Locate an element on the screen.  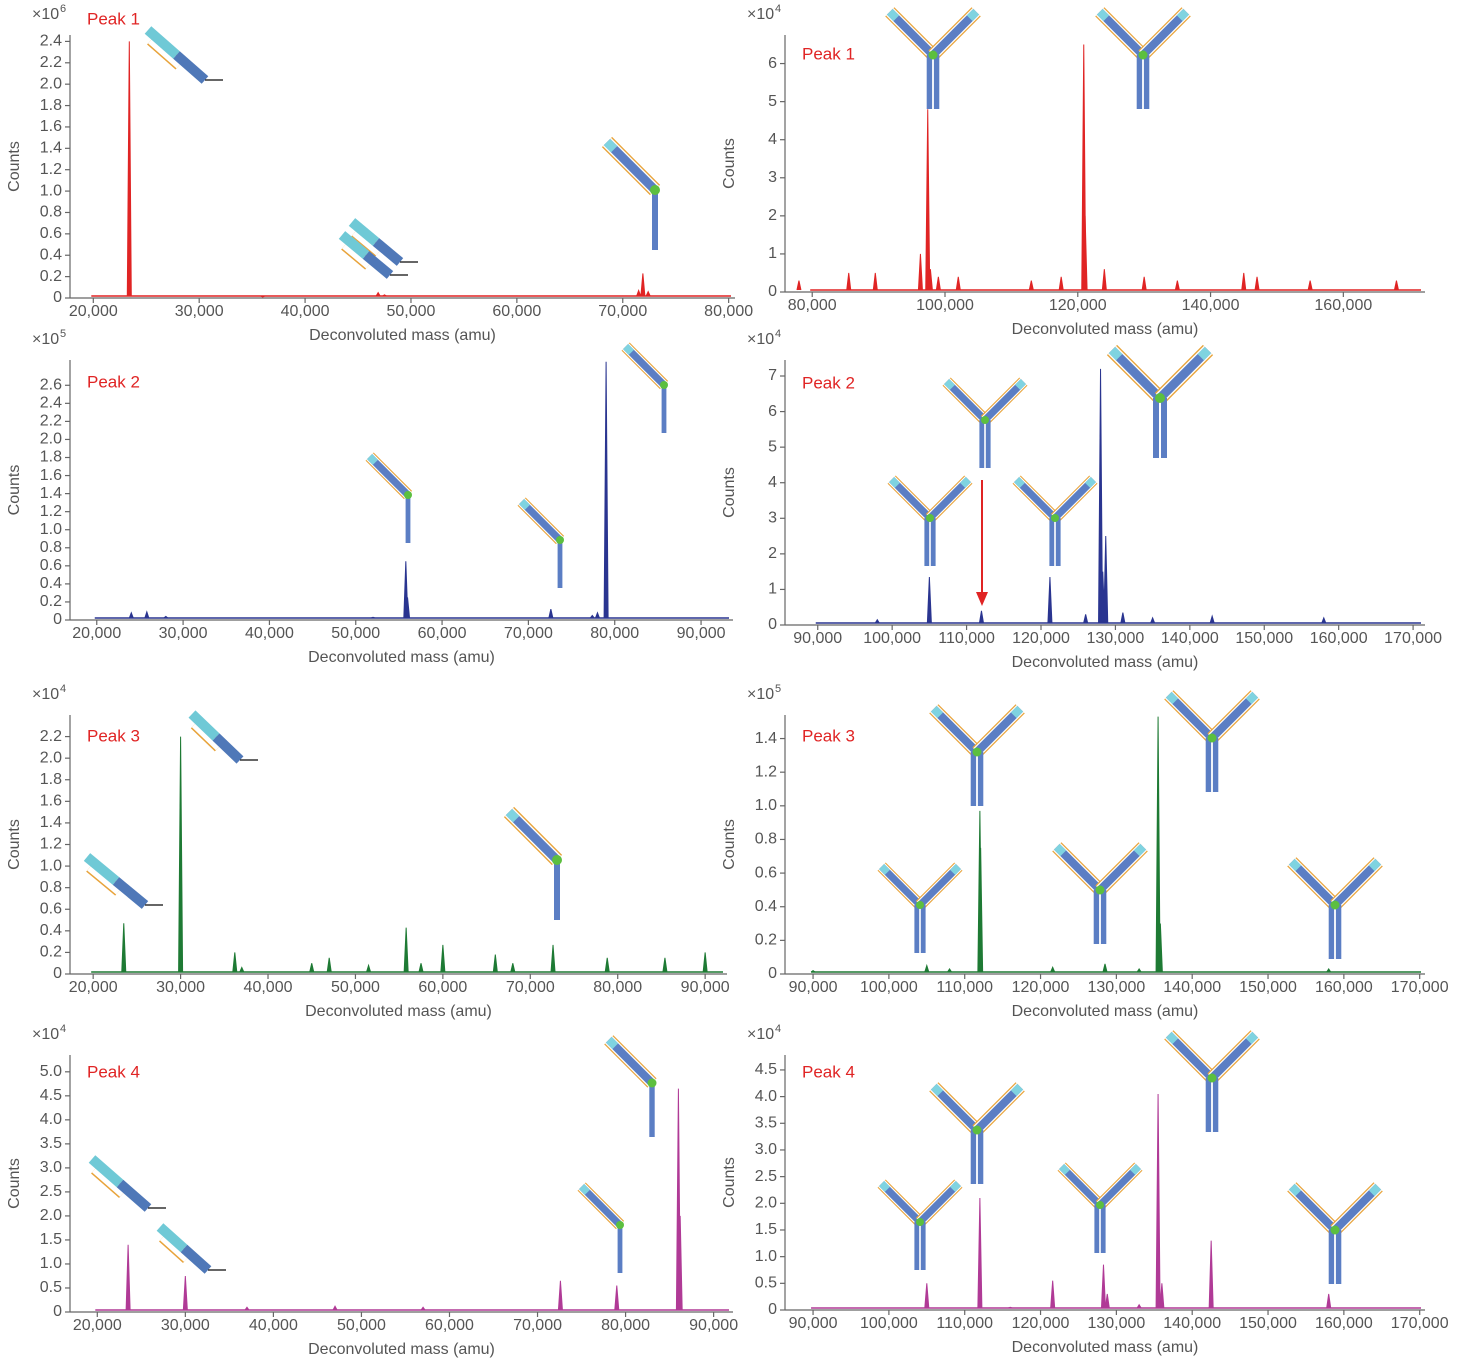
y-multiplier-exp: 4 is located at coordinates (778, 9).